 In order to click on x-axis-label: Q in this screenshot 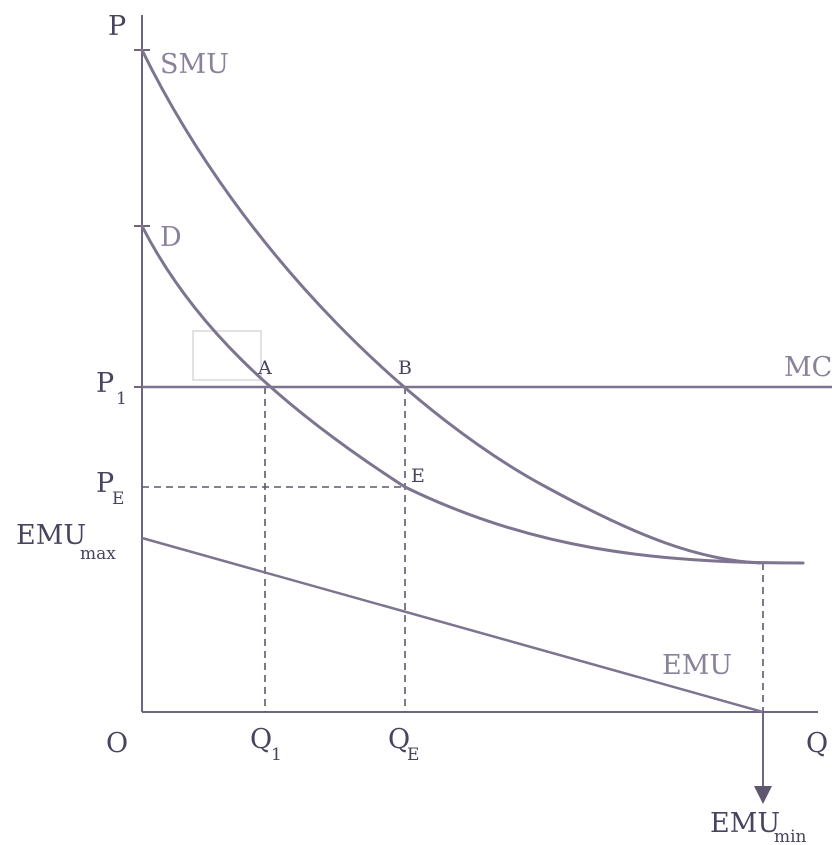, I will do `click(817, 743)`.